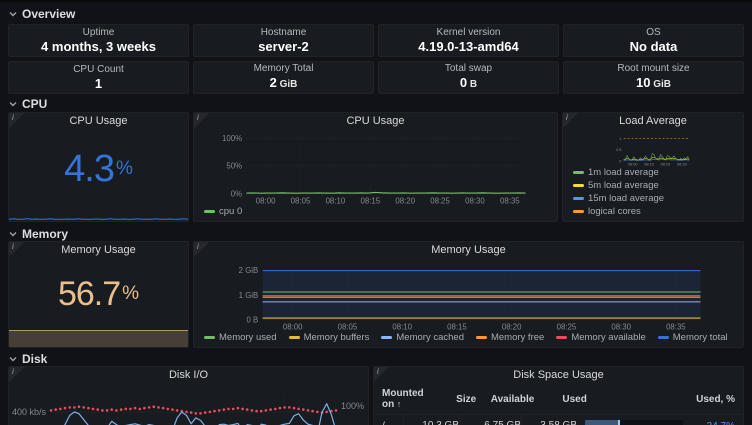 The width and height of the screenshot is (752, 425). What do you see at coordinates (574, 399) in the screenshot?
I see `col-header-used: Used` at bounding box center [574, 399].